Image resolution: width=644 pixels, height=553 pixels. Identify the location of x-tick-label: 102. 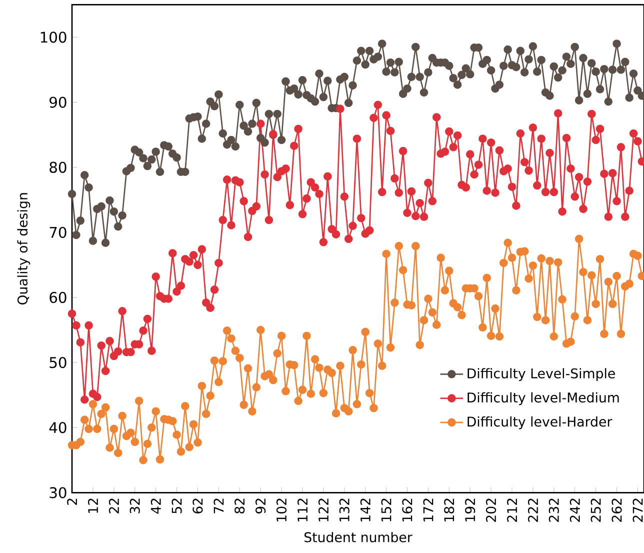
(281, 510).